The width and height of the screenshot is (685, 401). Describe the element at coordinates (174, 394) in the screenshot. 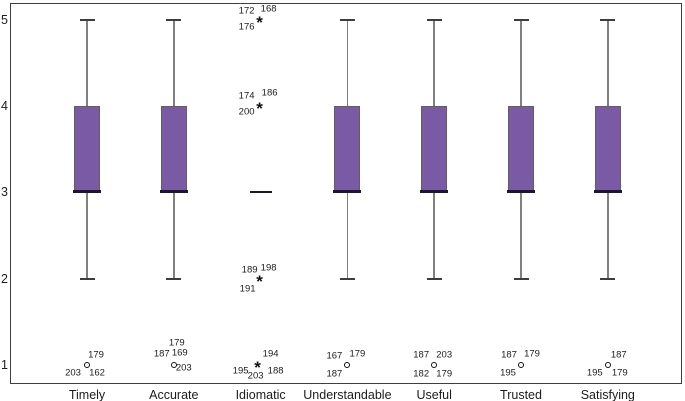

I see `x-tick-label: Accurate` at that location.